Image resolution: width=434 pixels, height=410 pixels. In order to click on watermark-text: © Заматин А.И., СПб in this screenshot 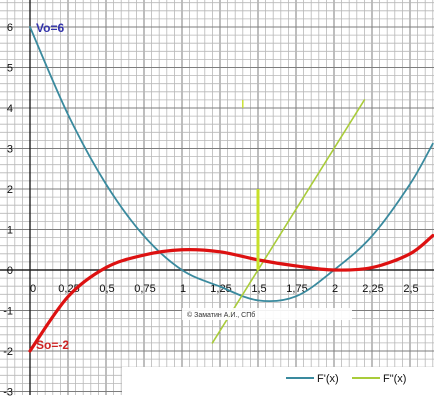, I will do `click(221, 315)`.